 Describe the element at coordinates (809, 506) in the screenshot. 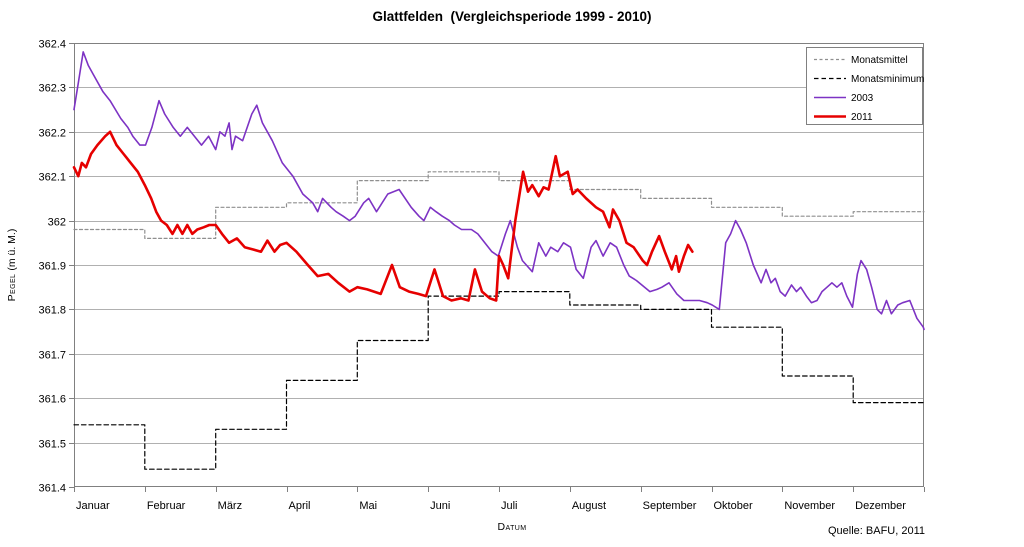

I see `x-tick-label: November` at that location.